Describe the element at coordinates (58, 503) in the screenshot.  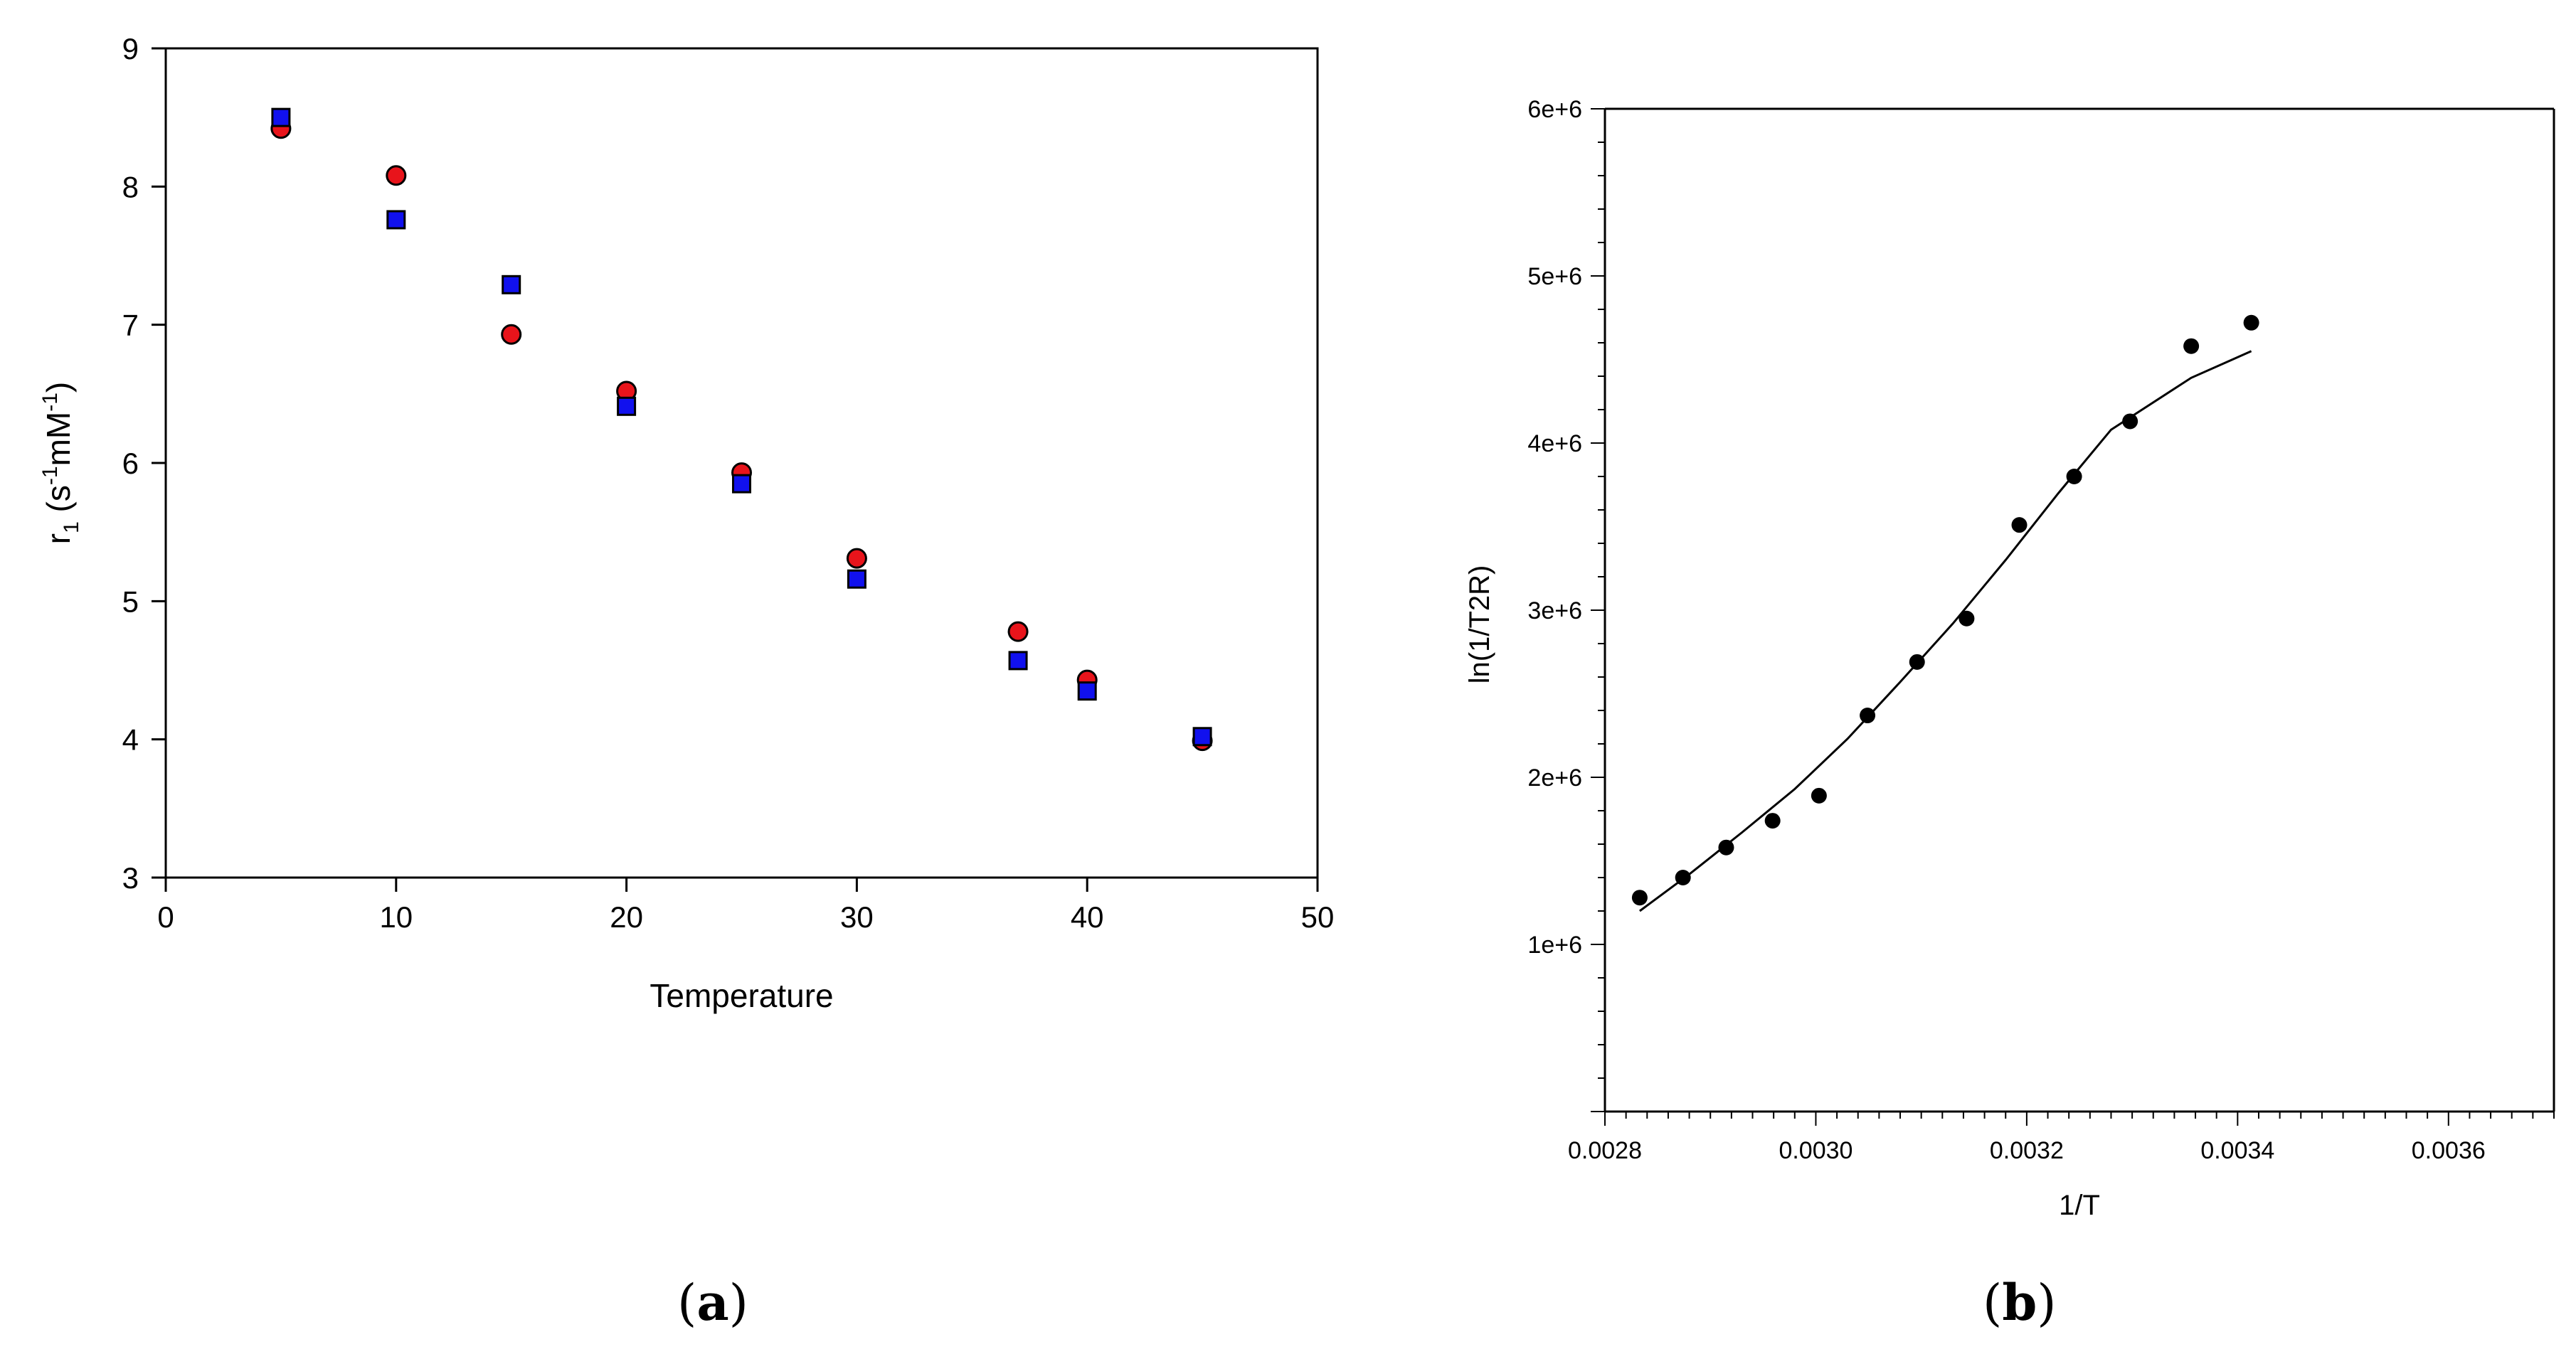
I see `y-axis-label-a-open: (s` at that location.